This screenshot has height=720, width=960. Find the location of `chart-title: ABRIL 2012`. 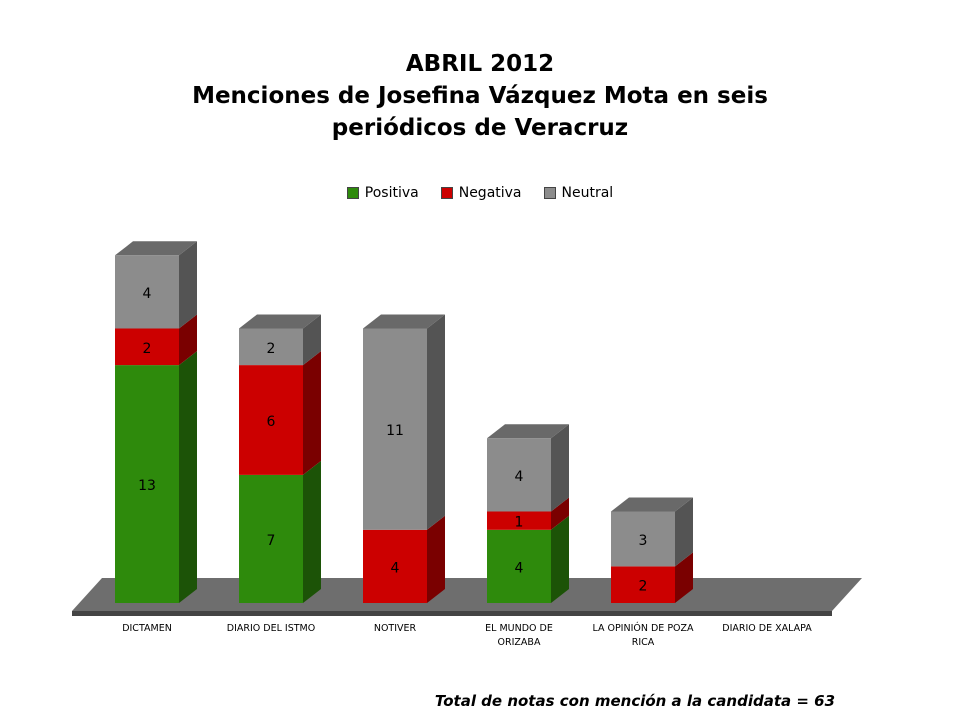

chart-title: ABRIL 2012 is located at coordinates (480, 64).